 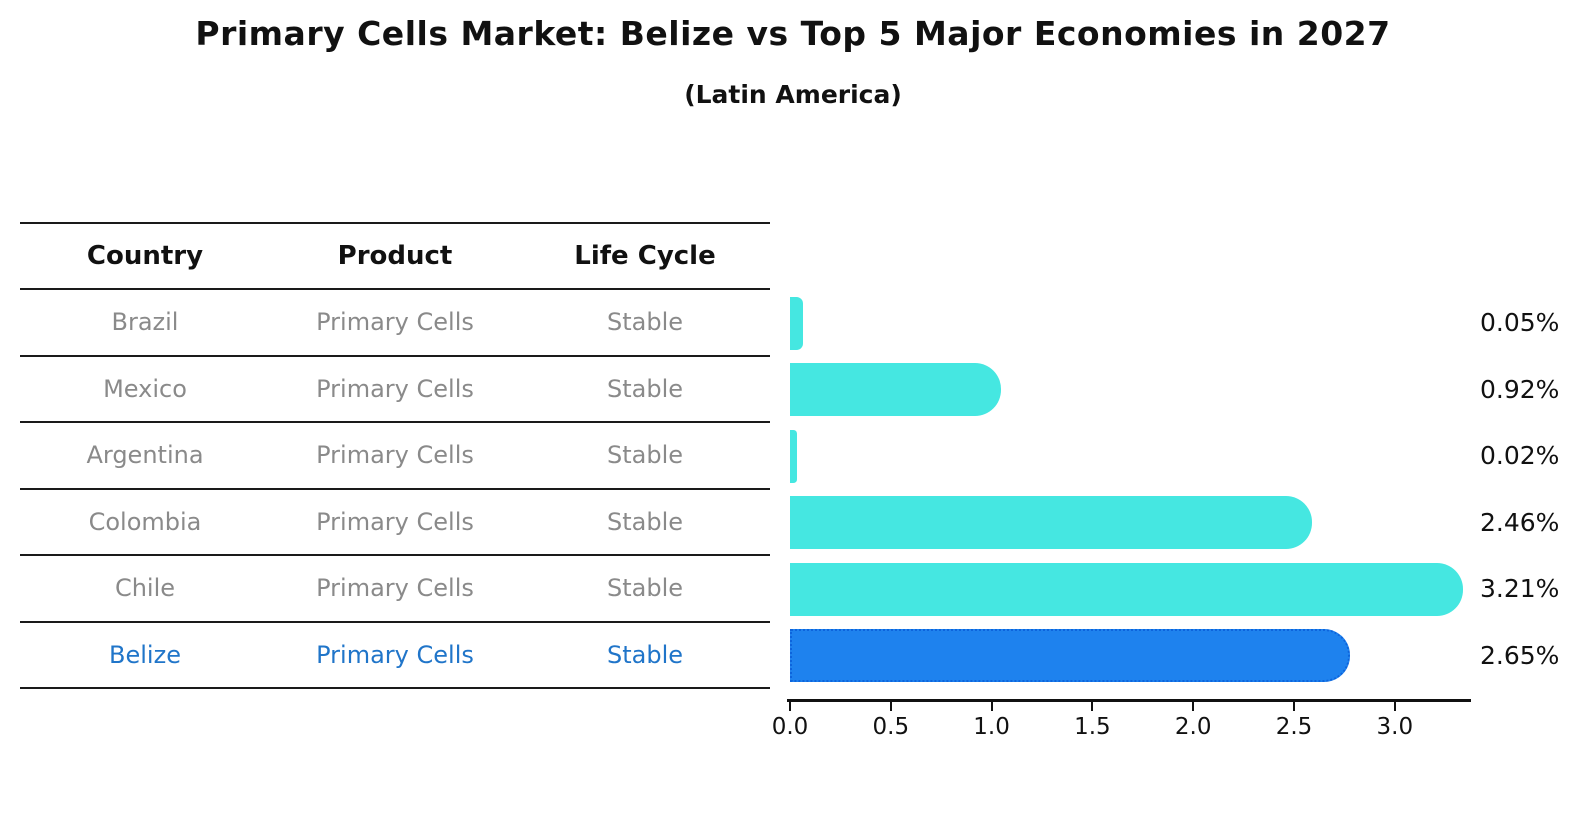 I want to click on table-row: Belize Primary Cells Stable, so click(x=395, y=656).